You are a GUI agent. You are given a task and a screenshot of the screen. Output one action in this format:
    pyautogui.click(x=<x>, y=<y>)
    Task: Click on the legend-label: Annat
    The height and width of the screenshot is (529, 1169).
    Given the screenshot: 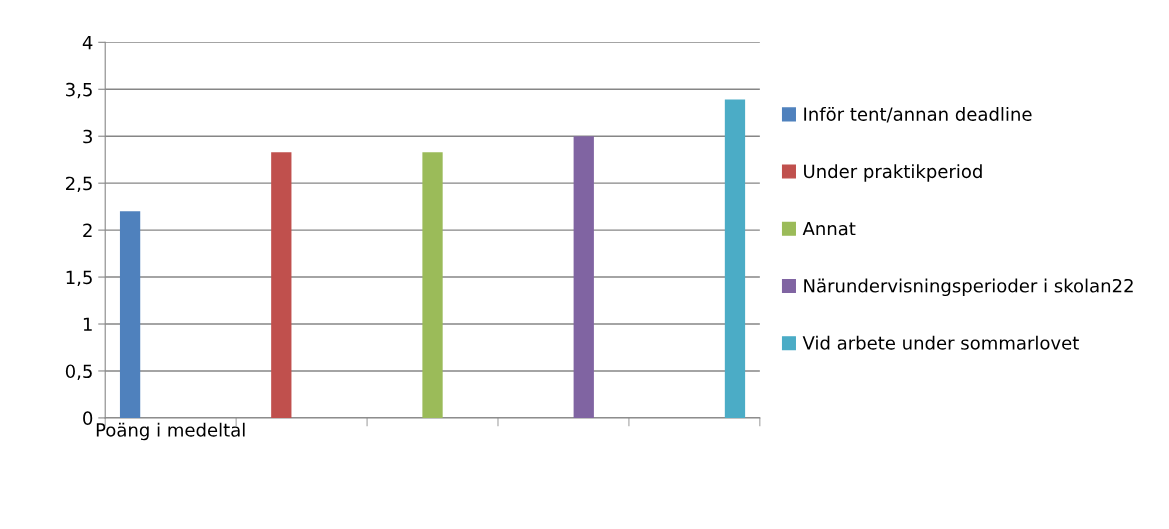 What is the action you would take?
    pyautogui.click(x=829, y=228)
    